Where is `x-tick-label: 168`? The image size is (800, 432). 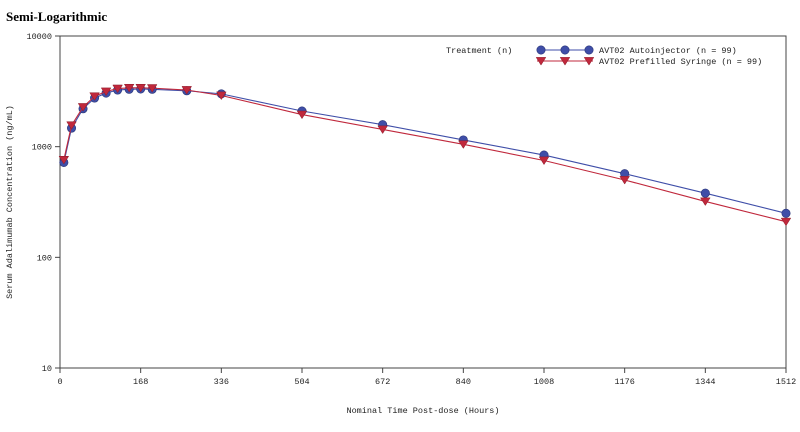 x-tick-label: 168 is located at coordinates (140, 382).